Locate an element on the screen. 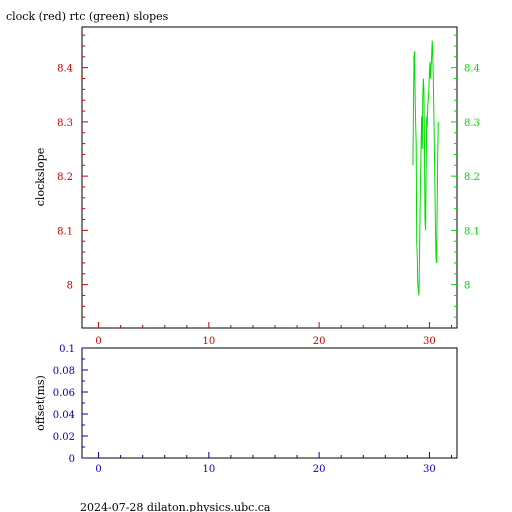 Image resolution: width=512 pixels, height=512 pixels. y-tick-label-right: 8.2 is located at coordinates (472, 177).